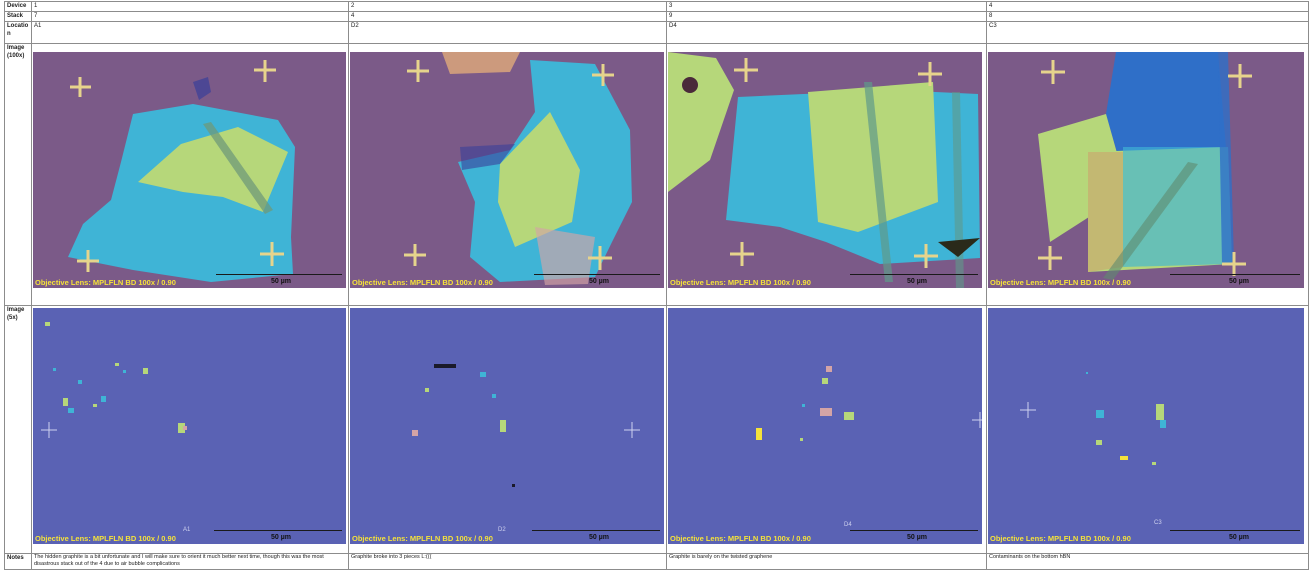 This screenshot has width=1314, height=570. Describe the element at coordinates (507, 16) in the screenshot. I see `stack-value: 4` at that location.